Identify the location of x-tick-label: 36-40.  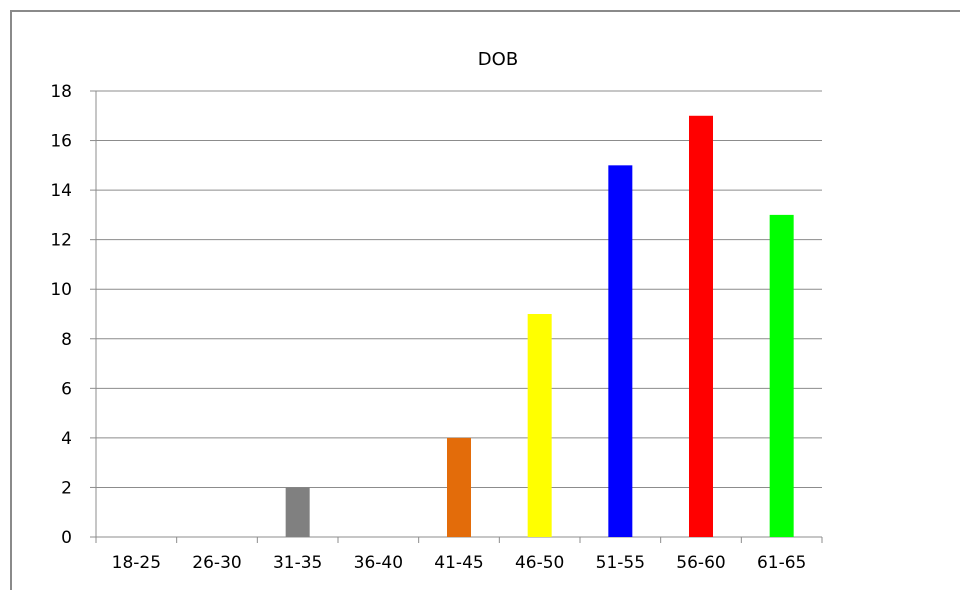
(378, 563).